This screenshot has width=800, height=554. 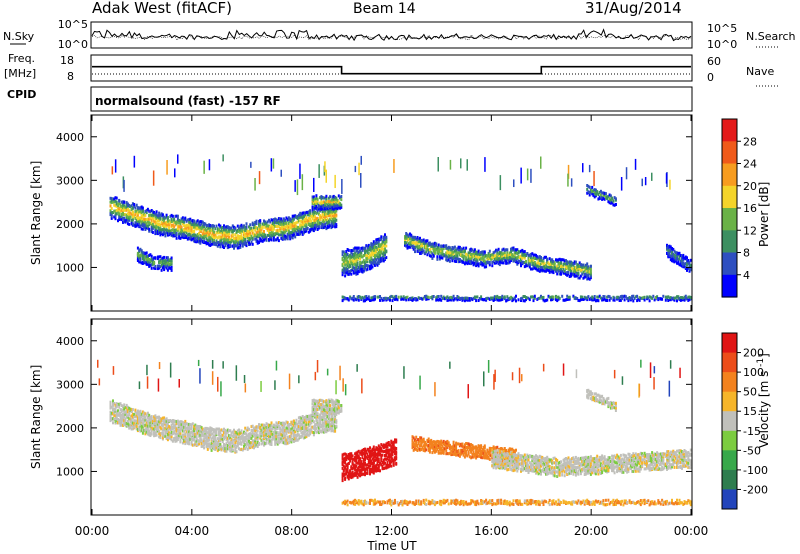 I want to click on noise-right-tick-bottom: 10^0, so click(x=722, y=44).